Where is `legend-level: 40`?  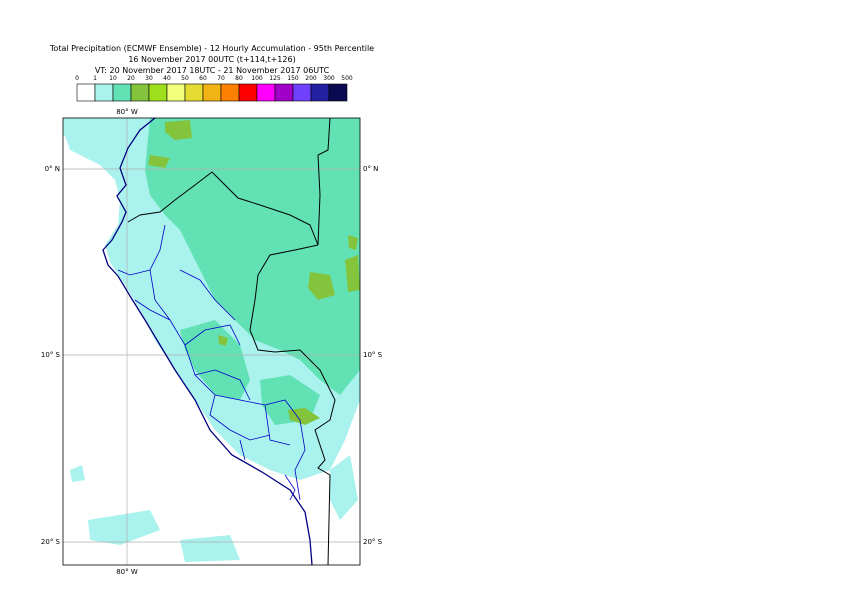 legend-level: 40 is located at coordinates (167, 78).